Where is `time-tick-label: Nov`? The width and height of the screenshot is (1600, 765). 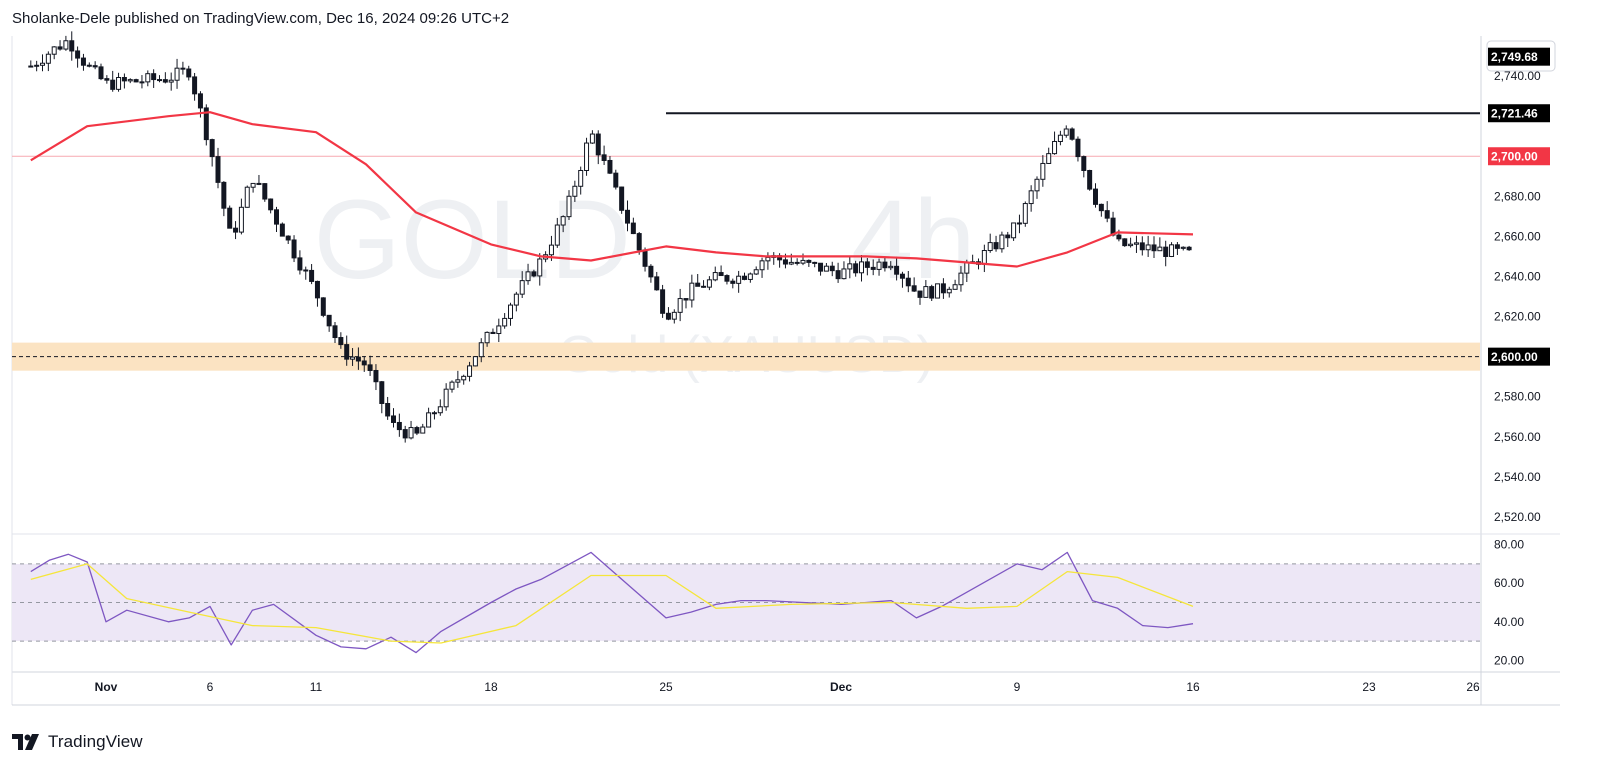 time-tick-label: Nov is located at coordinates (106, 687).